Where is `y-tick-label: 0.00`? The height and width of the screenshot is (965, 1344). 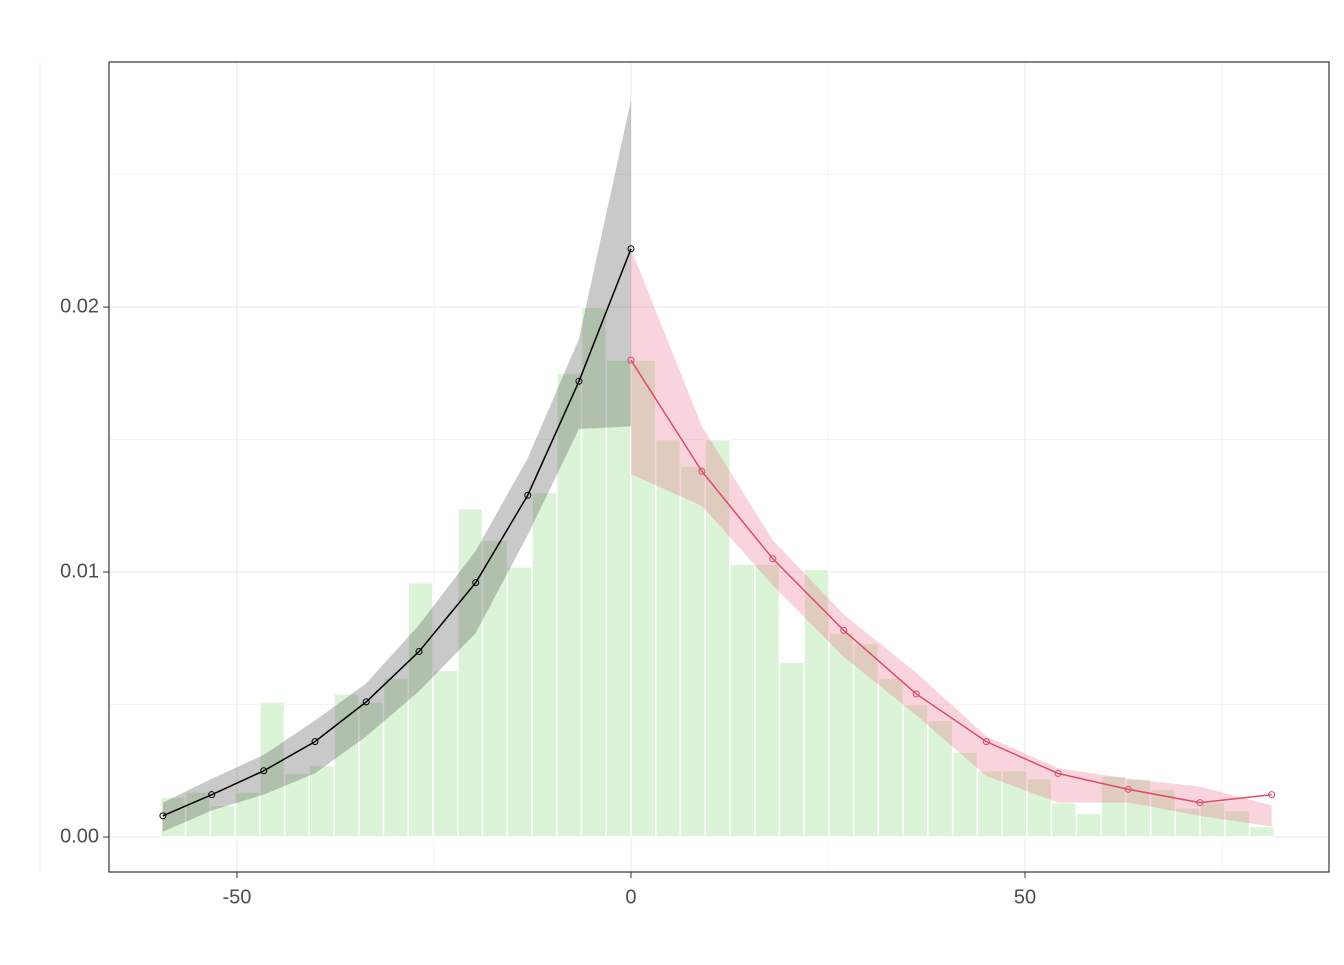
y-tick-label: 0.00 is located at coordinates (79, 836).